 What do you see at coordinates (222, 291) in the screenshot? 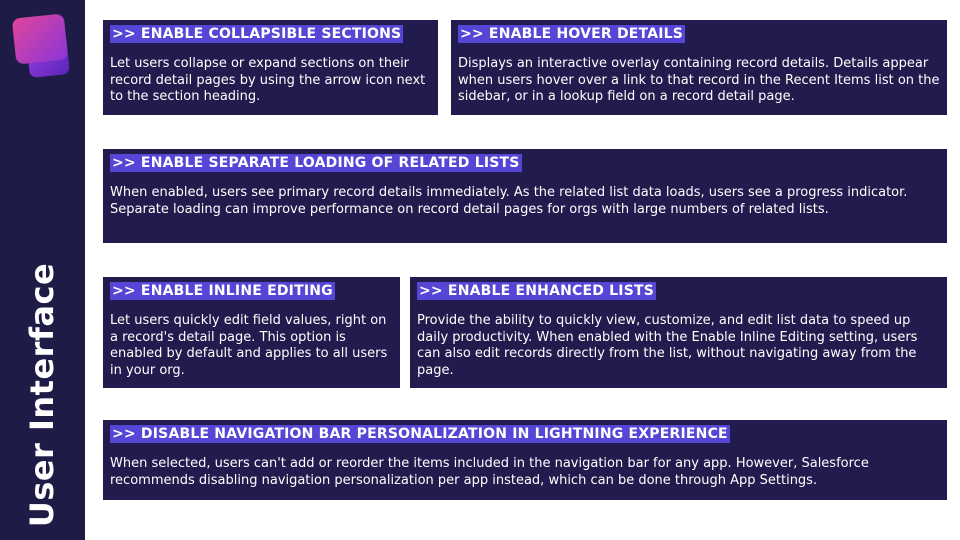
I see `card-title: >> ENABLE INLINE EDITING` at bounding box center [222, 291].